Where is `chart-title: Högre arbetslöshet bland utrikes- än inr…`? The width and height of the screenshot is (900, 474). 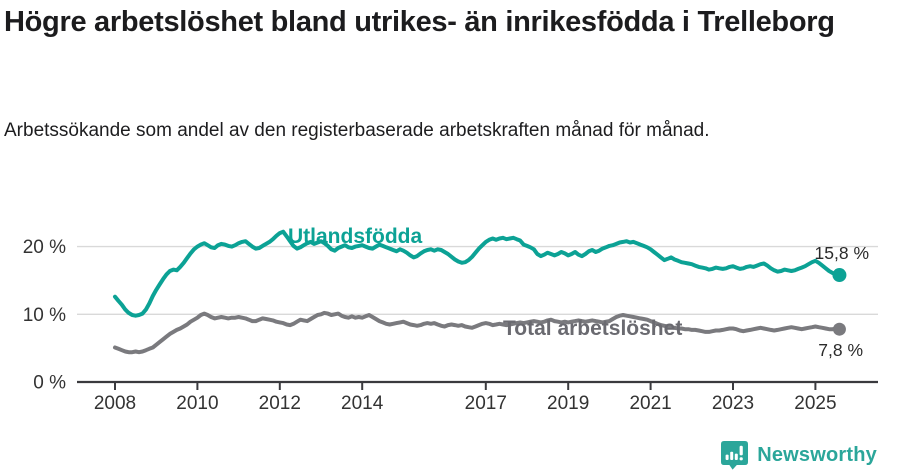
chart-title: Högre arbetslöshet bland utrikes- än inr… is located at coordinates (419, 22).